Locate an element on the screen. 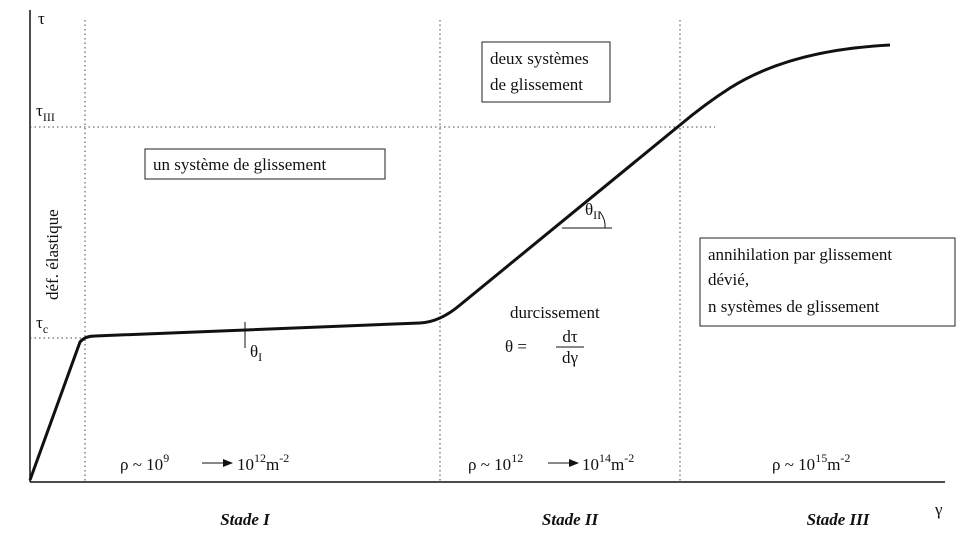  hardening-label: durcissement is located at coordinates (555, 312).